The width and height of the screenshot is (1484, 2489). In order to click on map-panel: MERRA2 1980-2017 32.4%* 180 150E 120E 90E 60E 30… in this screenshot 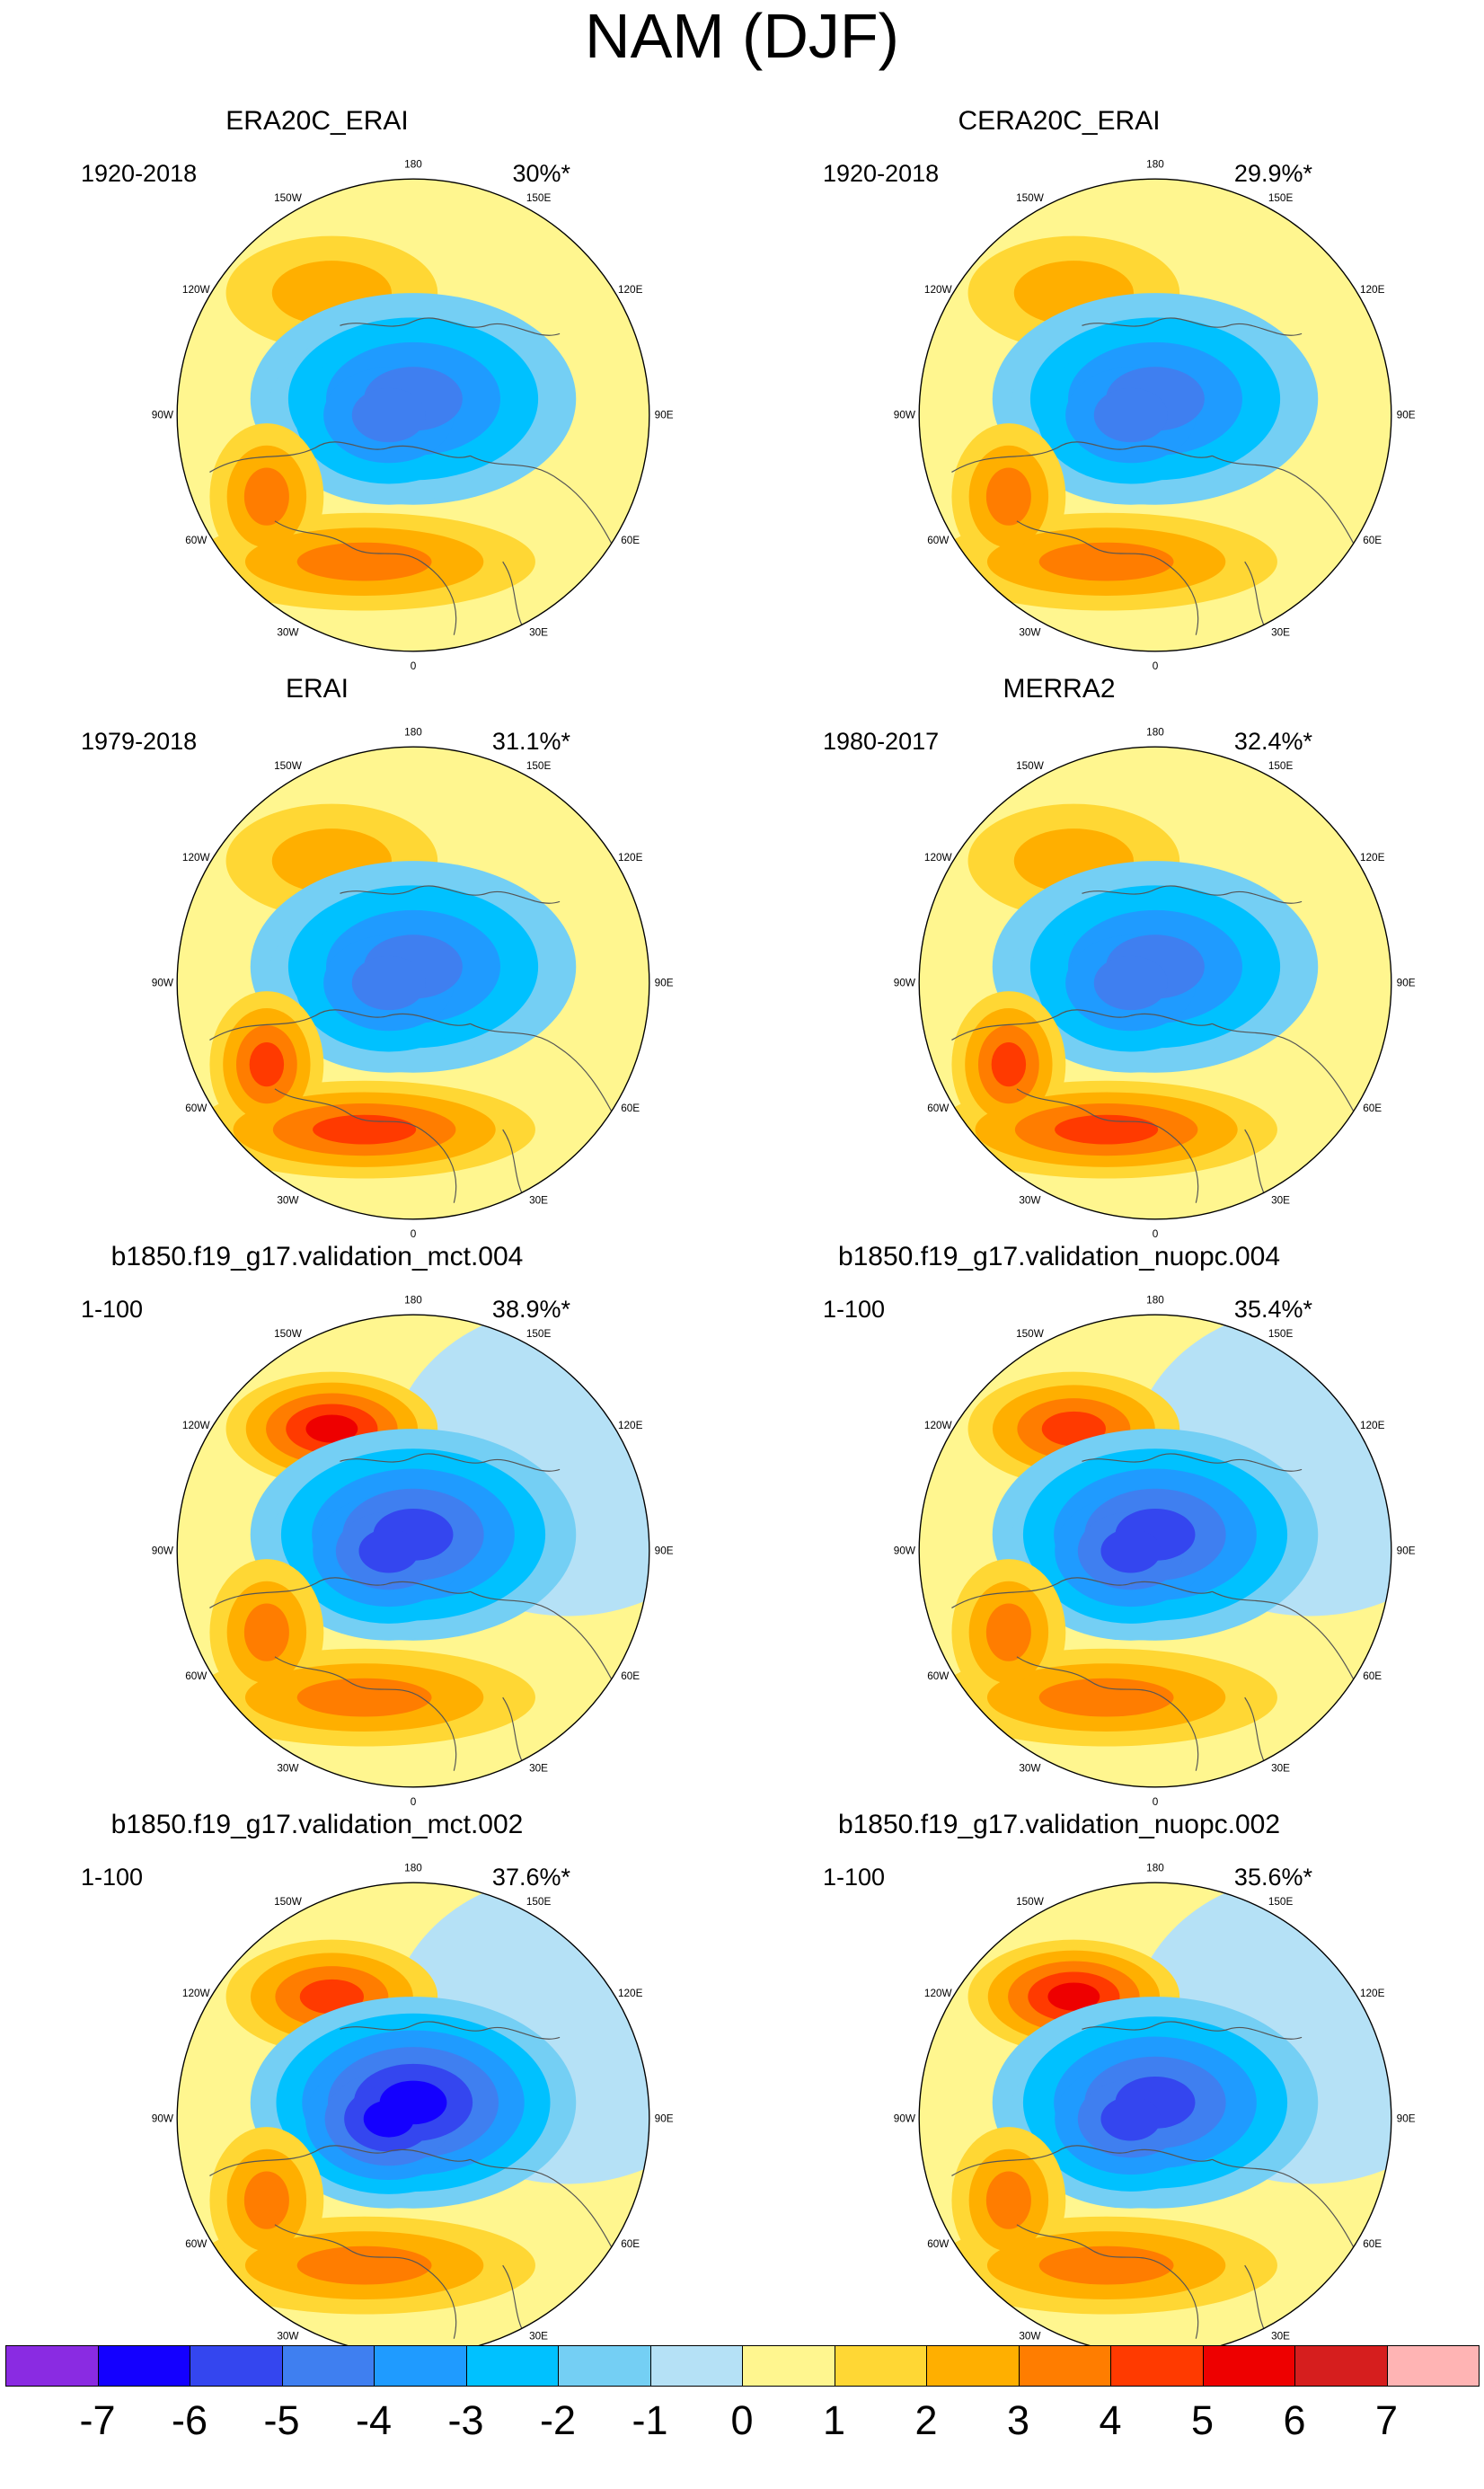, I will do `click(1059, 904)`.